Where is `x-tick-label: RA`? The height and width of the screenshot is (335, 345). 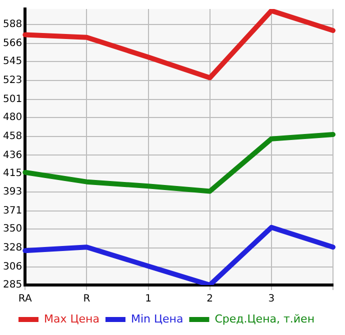
x-tick-label: RA is located at coordinates (25, 299).